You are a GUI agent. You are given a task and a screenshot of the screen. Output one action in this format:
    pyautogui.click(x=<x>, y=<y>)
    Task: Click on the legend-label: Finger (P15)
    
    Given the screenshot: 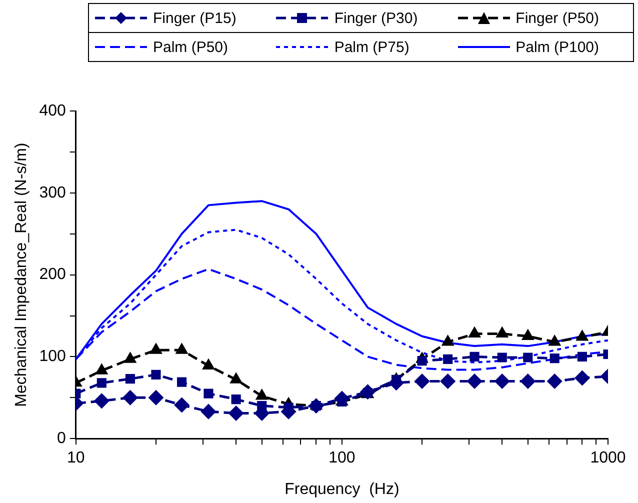 What is the action you would take?
    pyautogui.click(x=194, y=18)
    